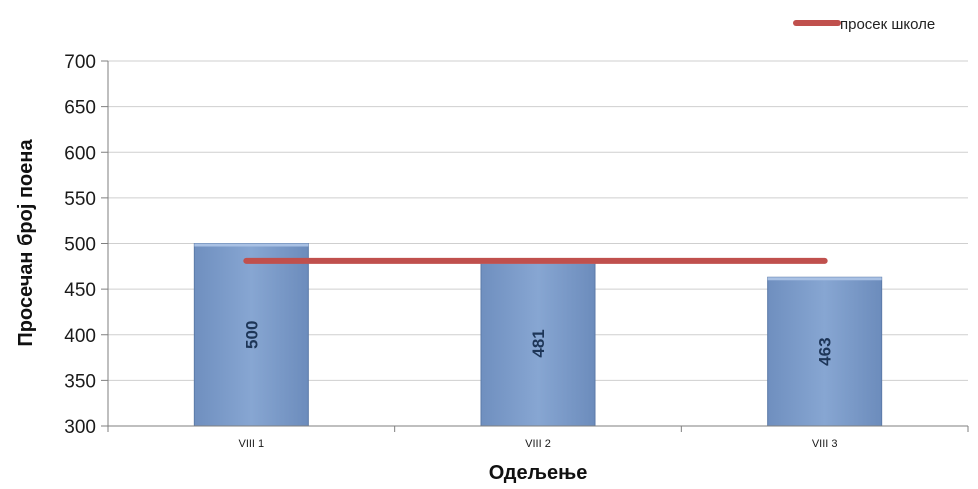 This screenshot has height=489, width=978. What do you see at coordinates (538, 473) in the screenshot?
I see `x-axis-title: Одељење` at bounding box center [538, 473].